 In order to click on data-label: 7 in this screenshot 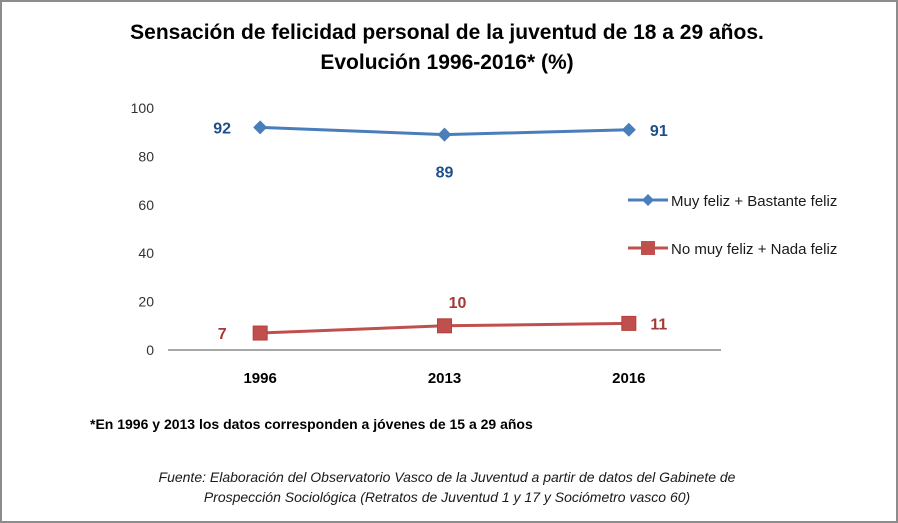, I will do `click(222, 334)`.